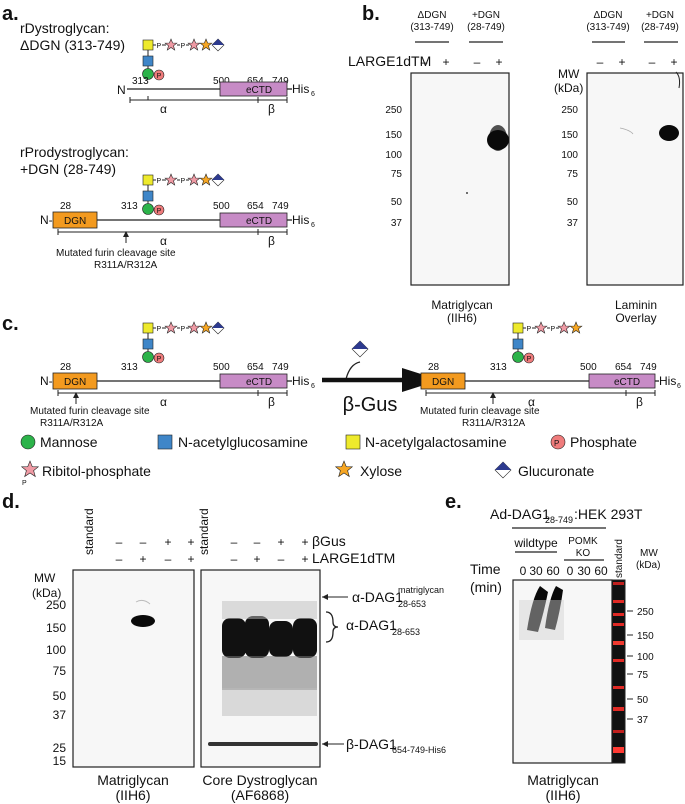  What do you see at coordinates (535, 543) in the screenshot?
I see `svg-text: wildtype` at bounding box center [535, 543].